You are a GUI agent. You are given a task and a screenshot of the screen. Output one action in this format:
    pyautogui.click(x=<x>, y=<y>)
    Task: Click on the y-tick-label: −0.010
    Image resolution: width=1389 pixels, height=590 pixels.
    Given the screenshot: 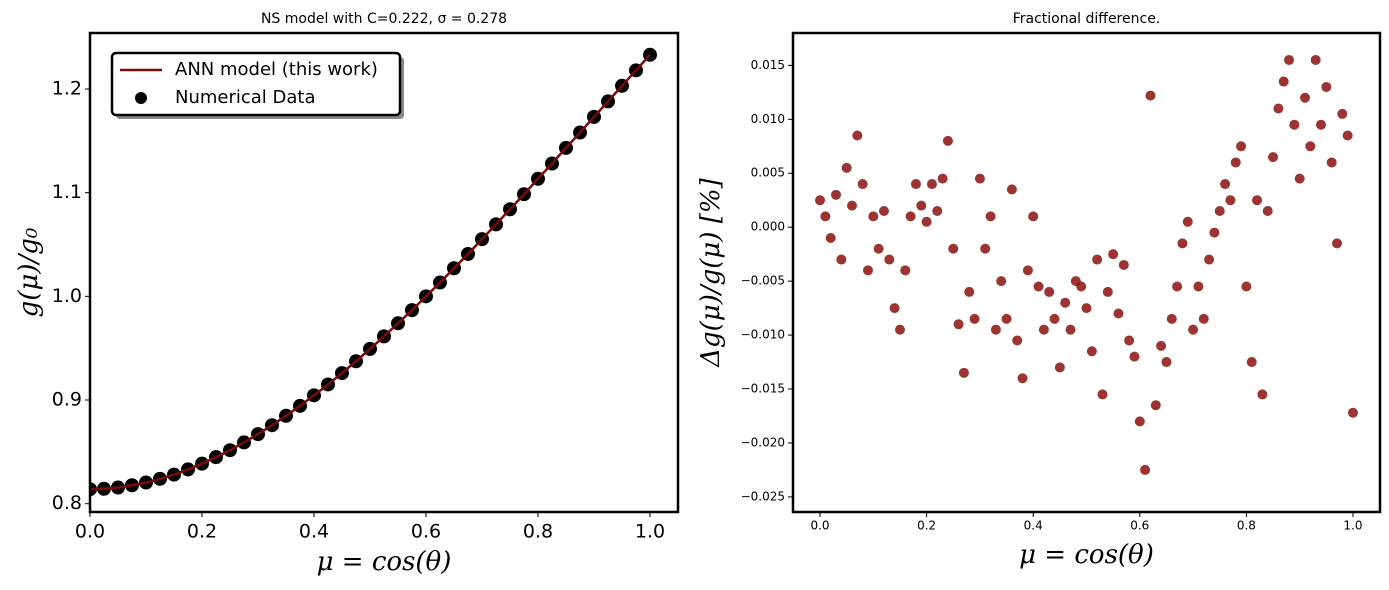 What is the action you would take?
    pyautogui.click(x=763, y=335)
    